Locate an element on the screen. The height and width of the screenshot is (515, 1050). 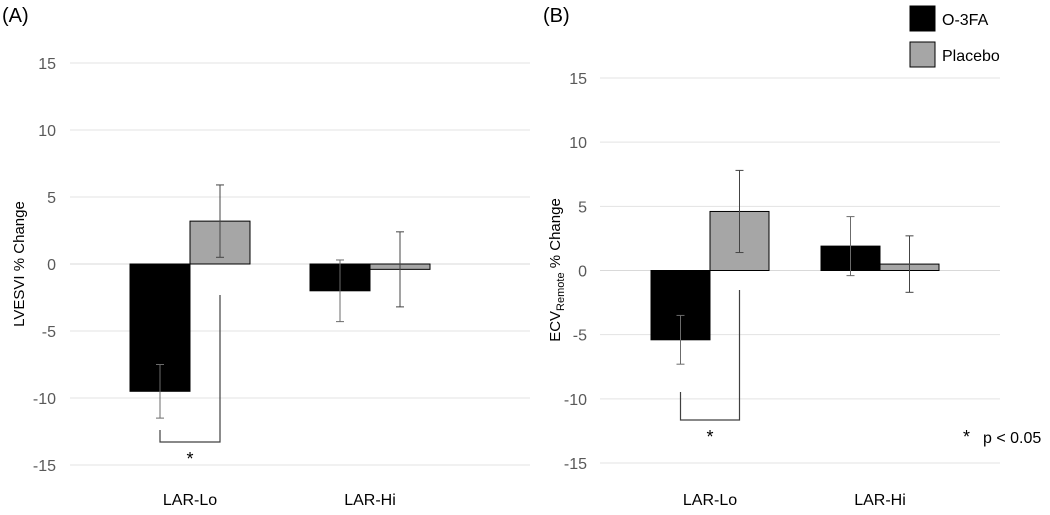
y-tick-label-b-2: 5 is located at coordinates (582, 207).